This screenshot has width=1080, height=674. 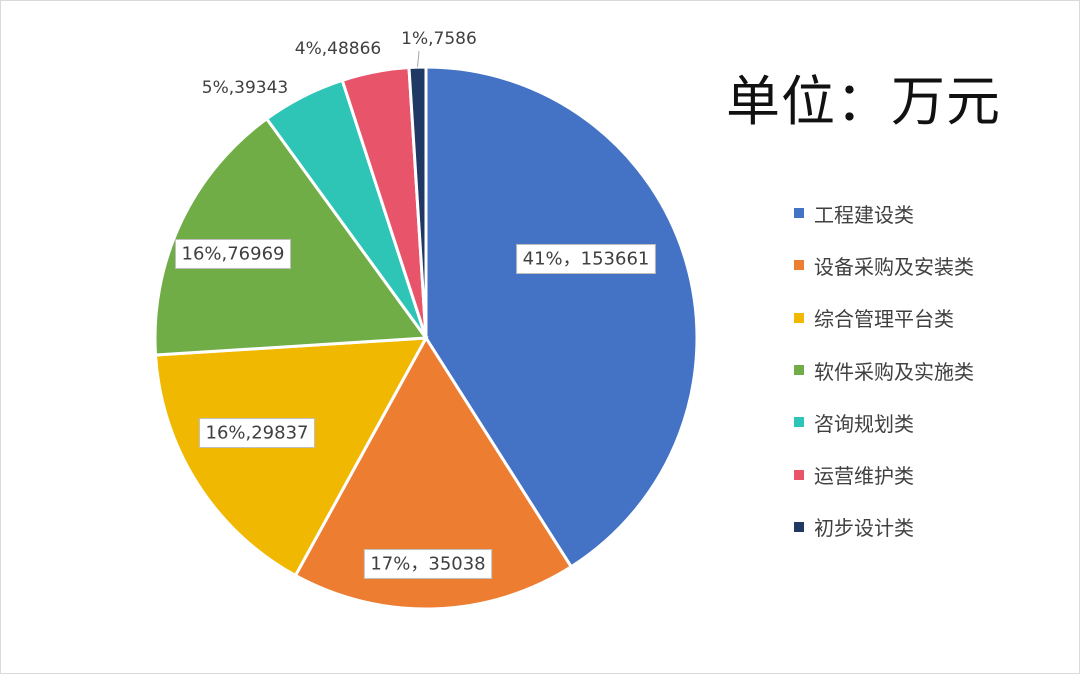 I want to click on svg-text: 5%,39343, so click(x=245, y=88).